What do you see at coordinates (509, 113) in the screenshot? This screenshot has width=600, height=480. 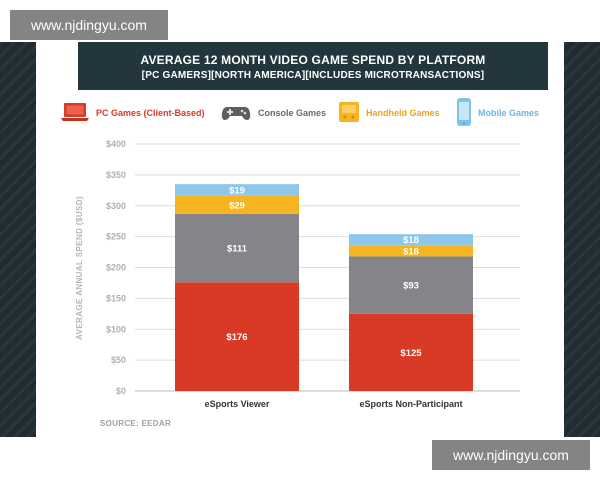 I see `legend-label-mobile: Mobile Games` at bounding box center [509, 113].